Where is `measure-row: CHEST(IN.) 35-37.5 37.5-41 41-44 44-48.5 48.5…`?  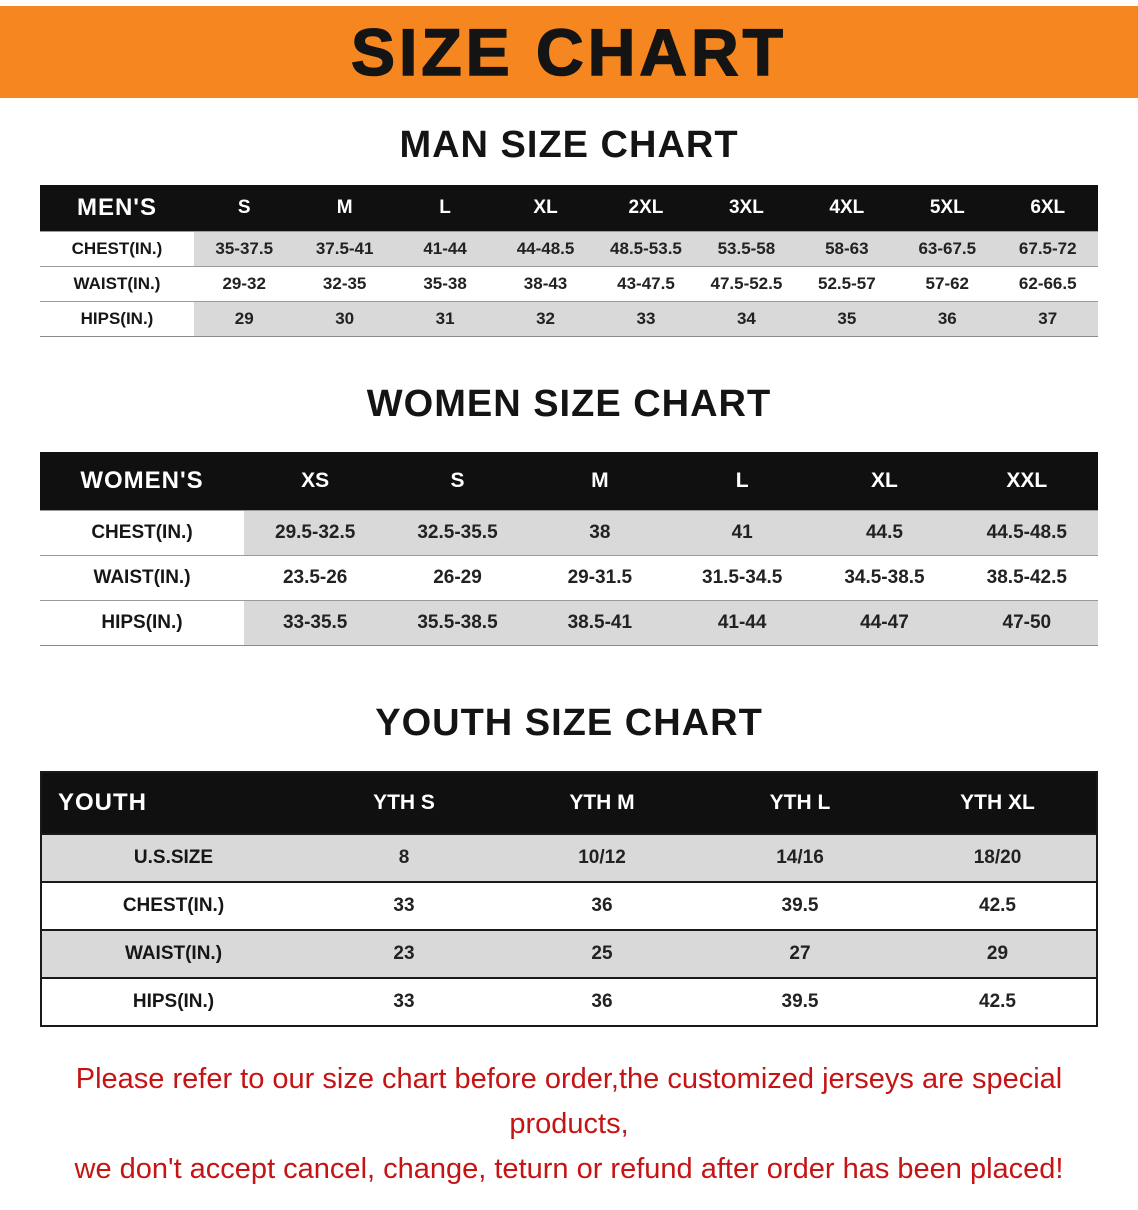
measure-row: CHEST(IN.) 35-37.5 37.5-41 41-44 44-48.5 48.5… is located at coordinates (569, 249).